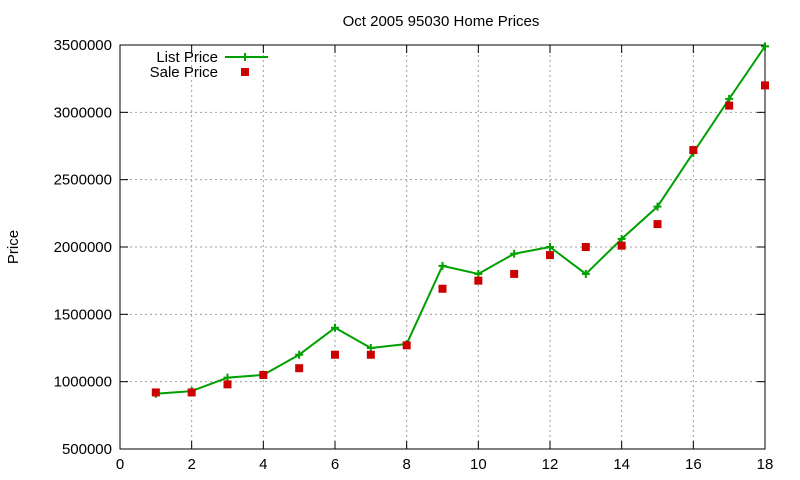 The height and width of the screenshot is (480, 800). What do you see at coordinates (245, 72) in the screenshot?
I see `legend-marker-sale-price` at bounding box center [245, 72].